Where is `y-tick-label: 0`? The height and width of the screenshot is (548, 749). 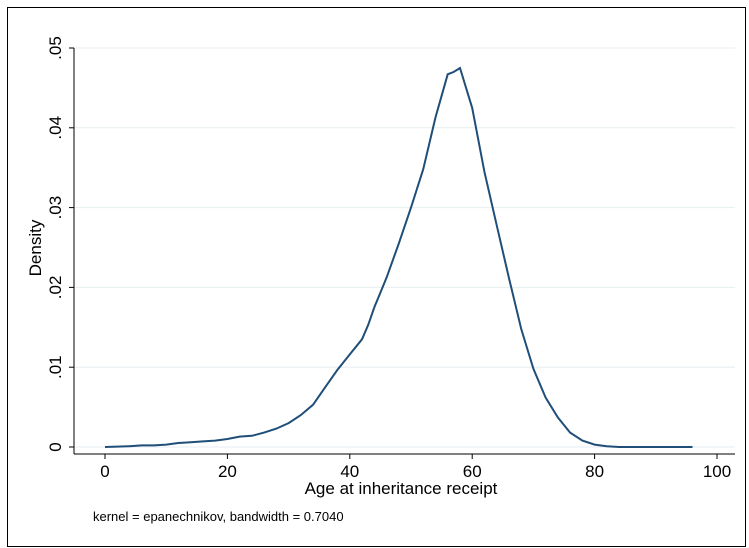
y-tick-label: 0 is located at coordinates (55, 446).